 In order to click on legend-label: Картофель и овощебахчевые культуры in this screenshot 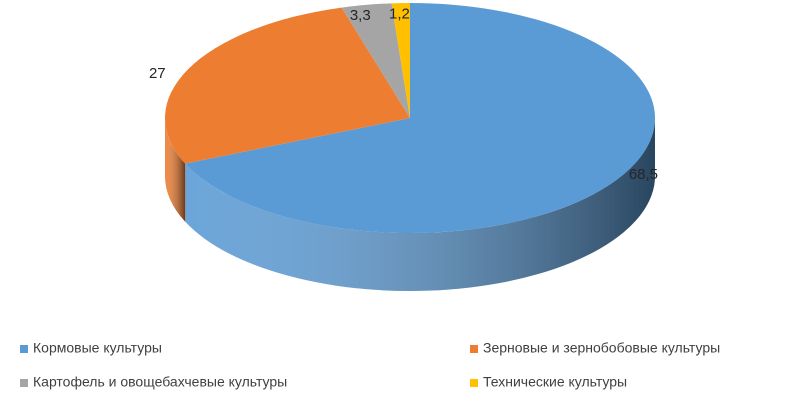, I will do `click(160, 382)`.